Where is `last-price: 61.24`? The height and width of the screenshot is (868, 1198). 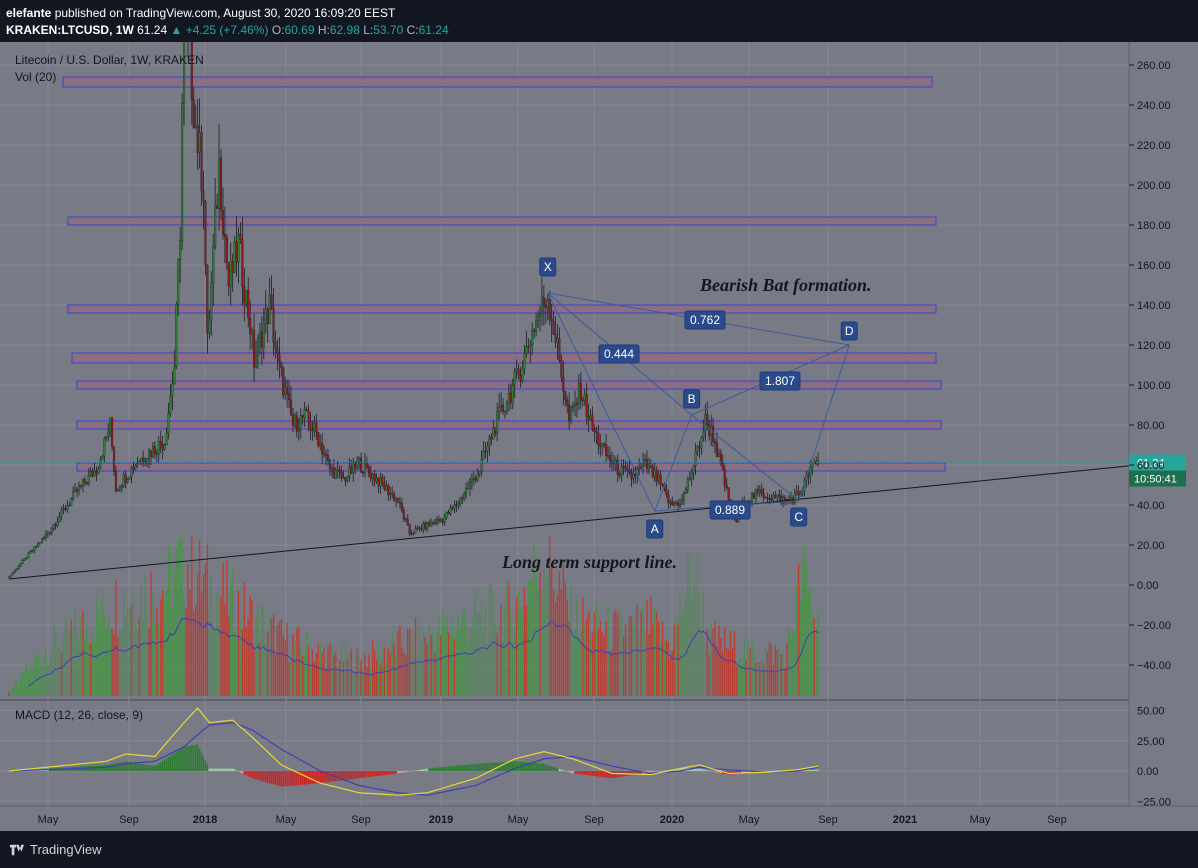 last-price: 61.24 is located at coordinates (152, 30).